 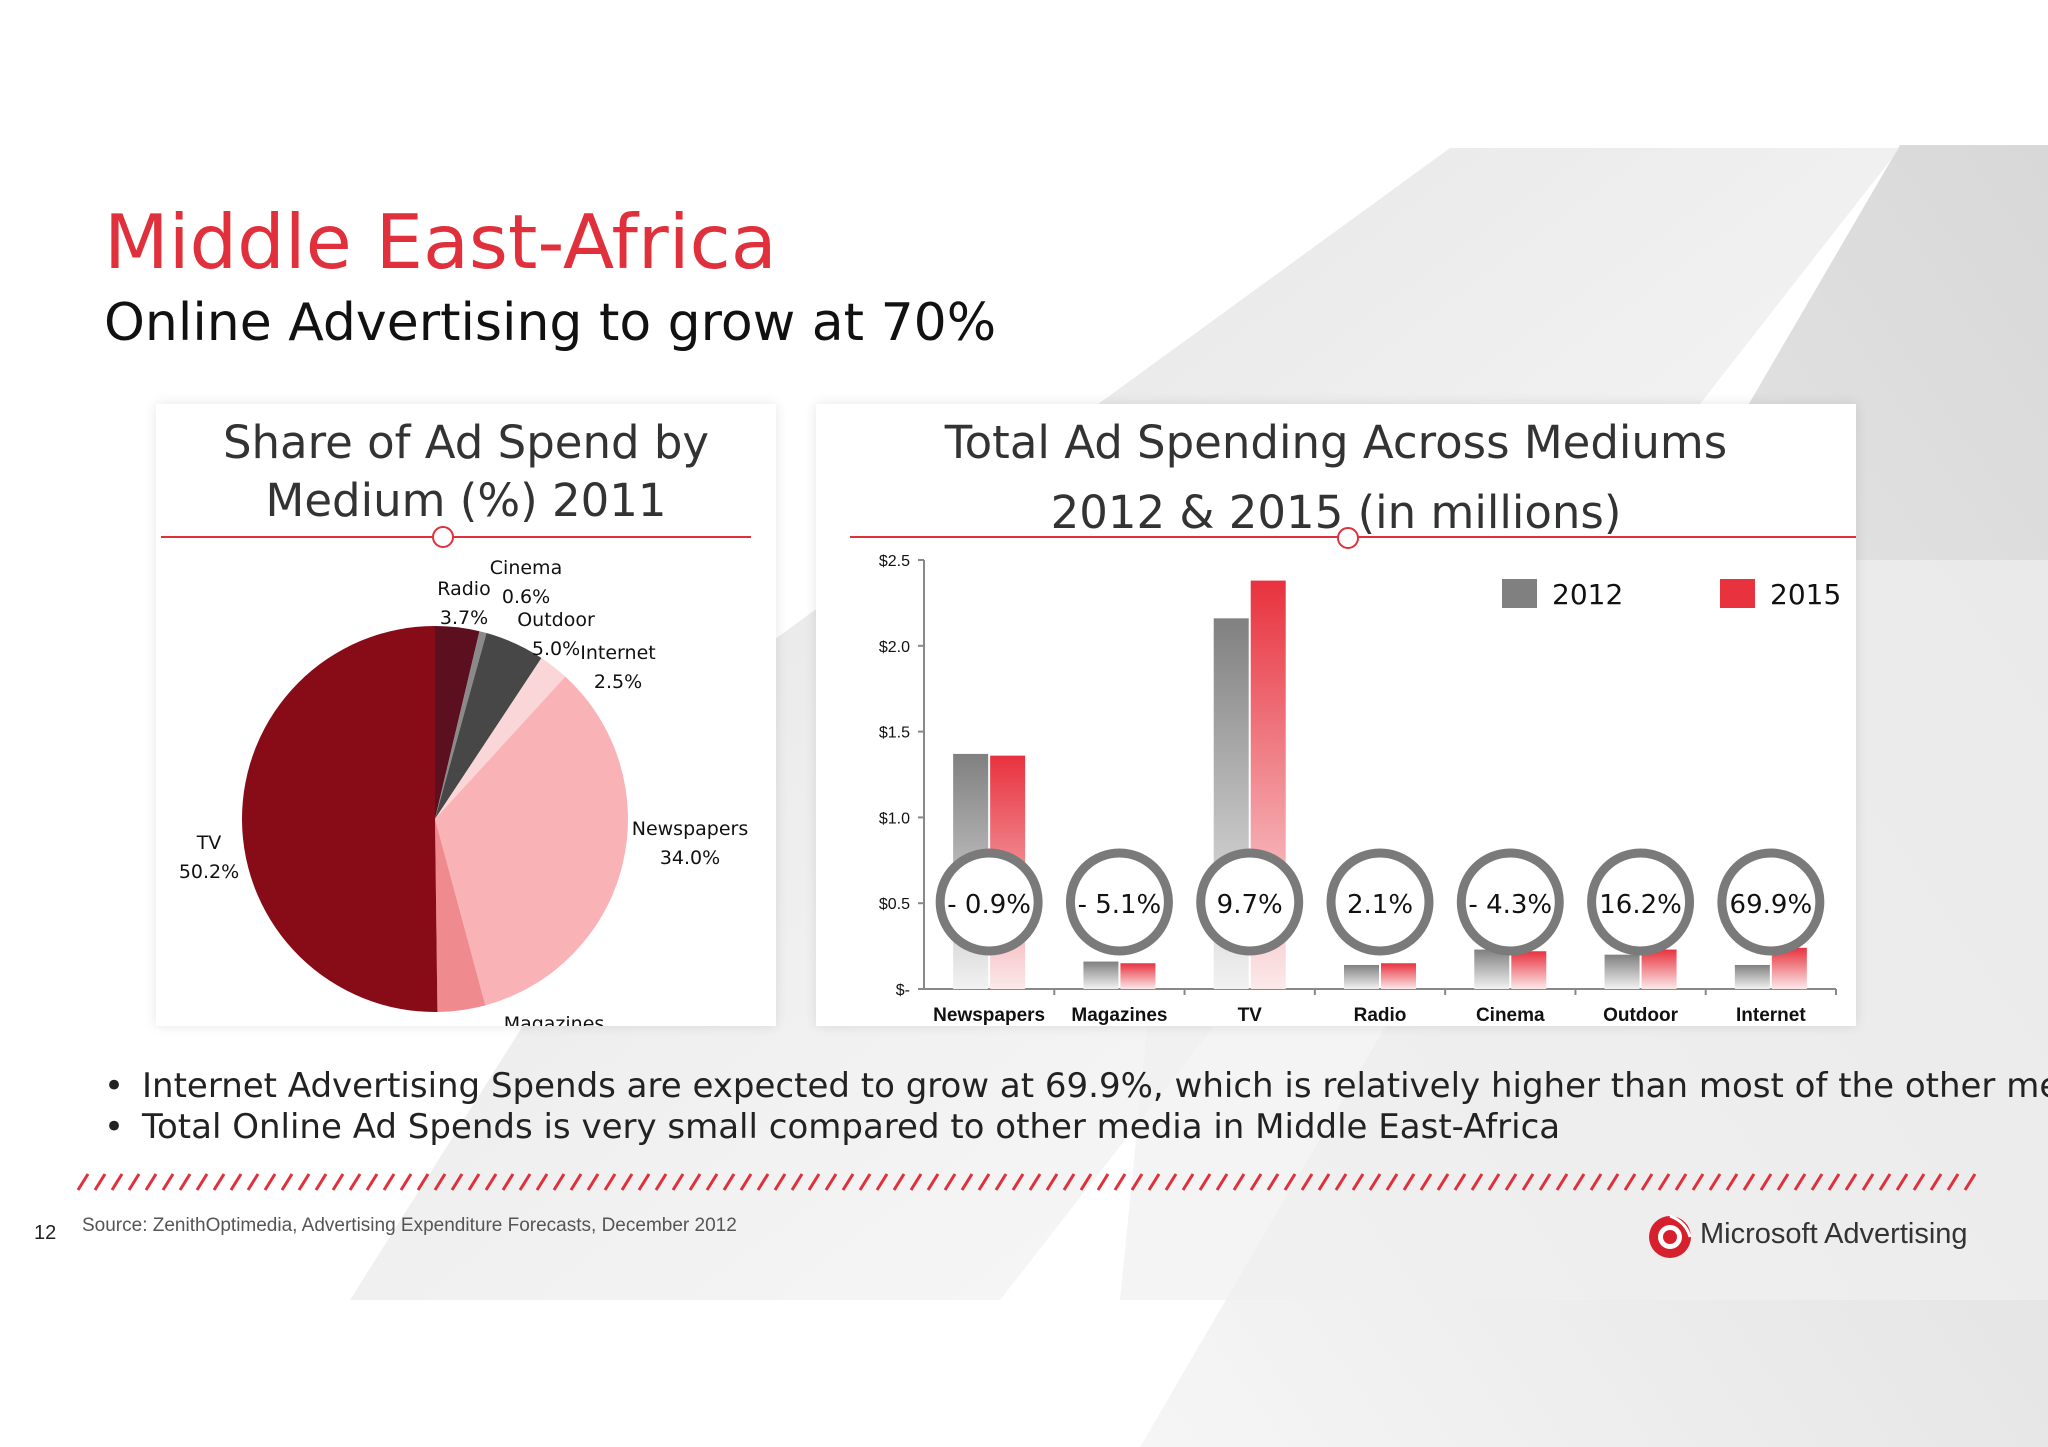 I want to click on bar-2012-radio, so click(x=1361, y=976).